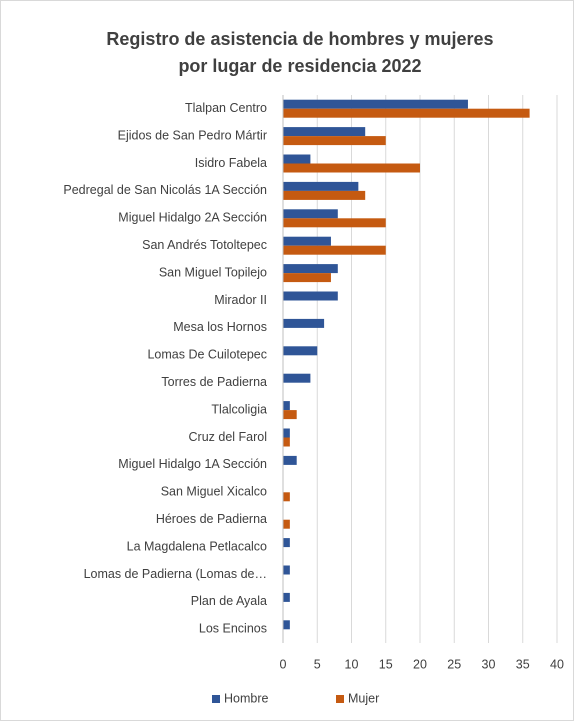 The width and height of the screenshot is (574, 726). I want to click on x-tick-label: 40, so click(557, 664).